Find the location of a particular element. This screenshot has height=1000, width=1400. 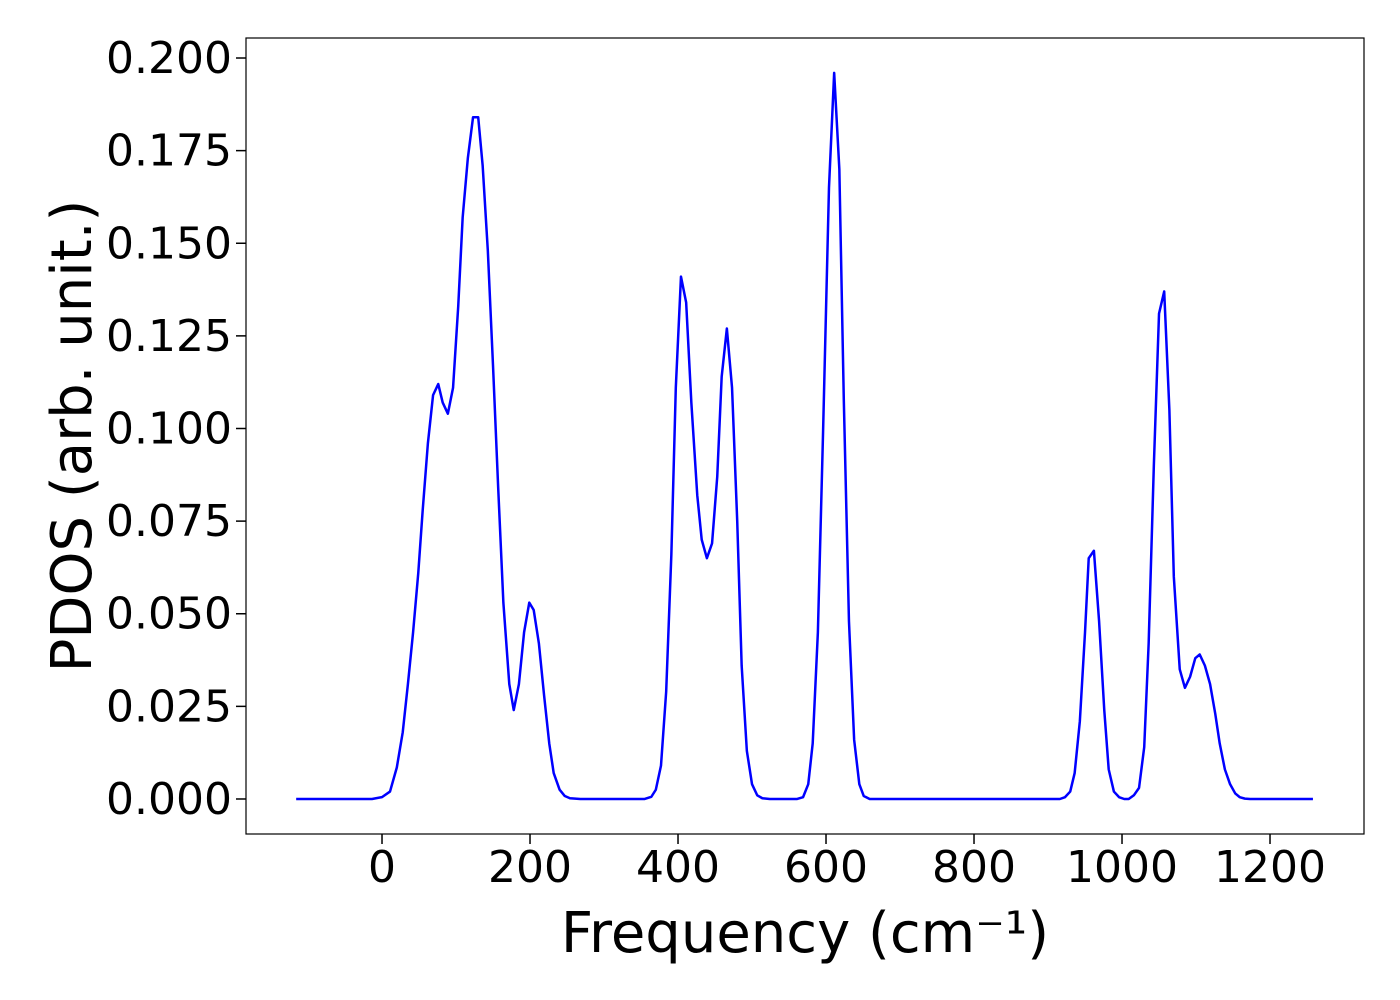

x-tick-label: 1200 is located at coordinates (1270, 867).